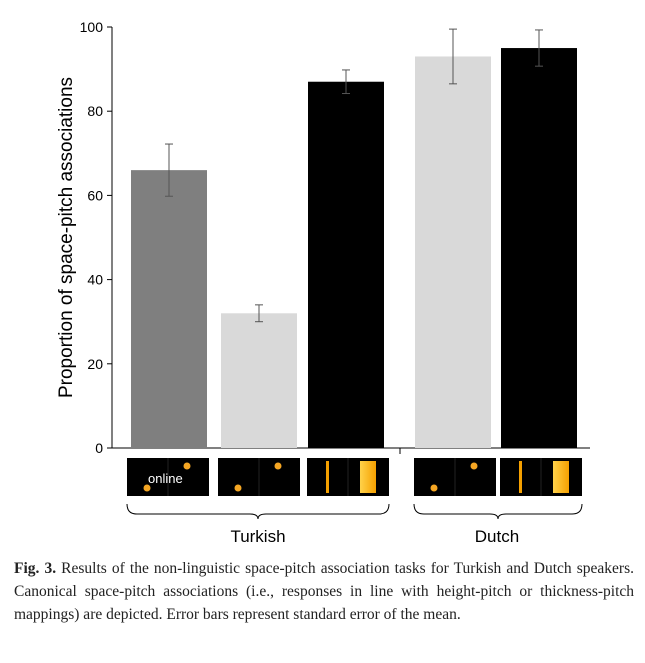 The image size is (645, 663). I want to click on task-icons: online, so click(354, 477).